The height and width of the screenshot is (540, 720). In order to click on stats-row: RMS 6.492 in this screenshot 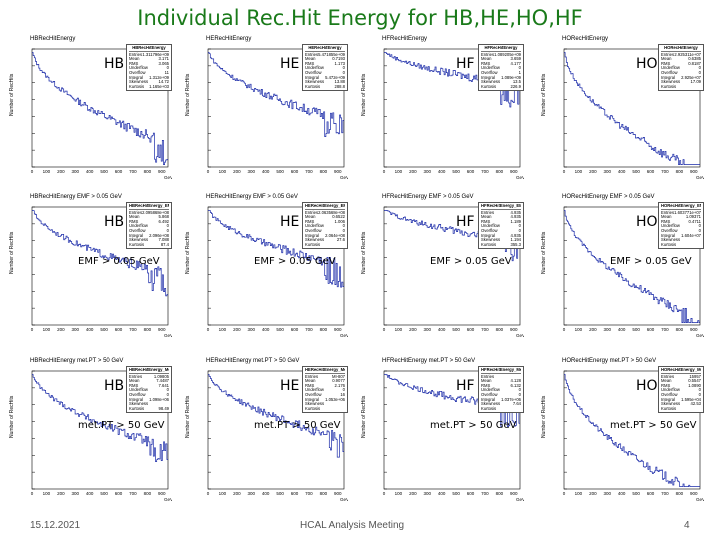, I will do `click(149, 221)`.